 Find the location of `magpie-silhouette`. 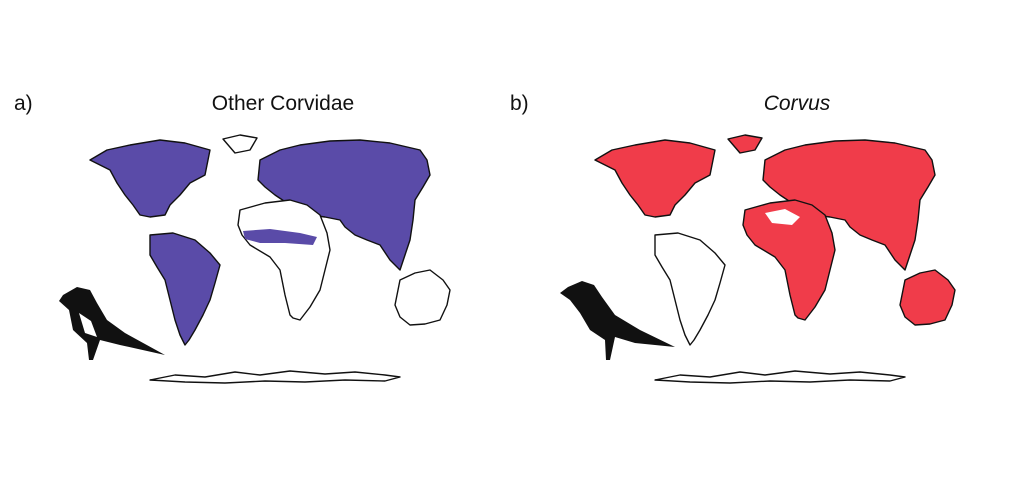

magpie-silhouette is located at coordinates (112, 323).